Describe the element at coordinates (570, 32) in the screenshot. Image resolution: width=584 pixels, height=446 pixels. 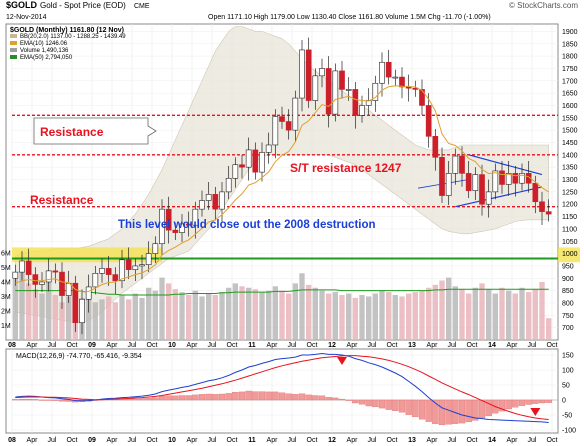
I see `y-tick-label: 1900` at that location.